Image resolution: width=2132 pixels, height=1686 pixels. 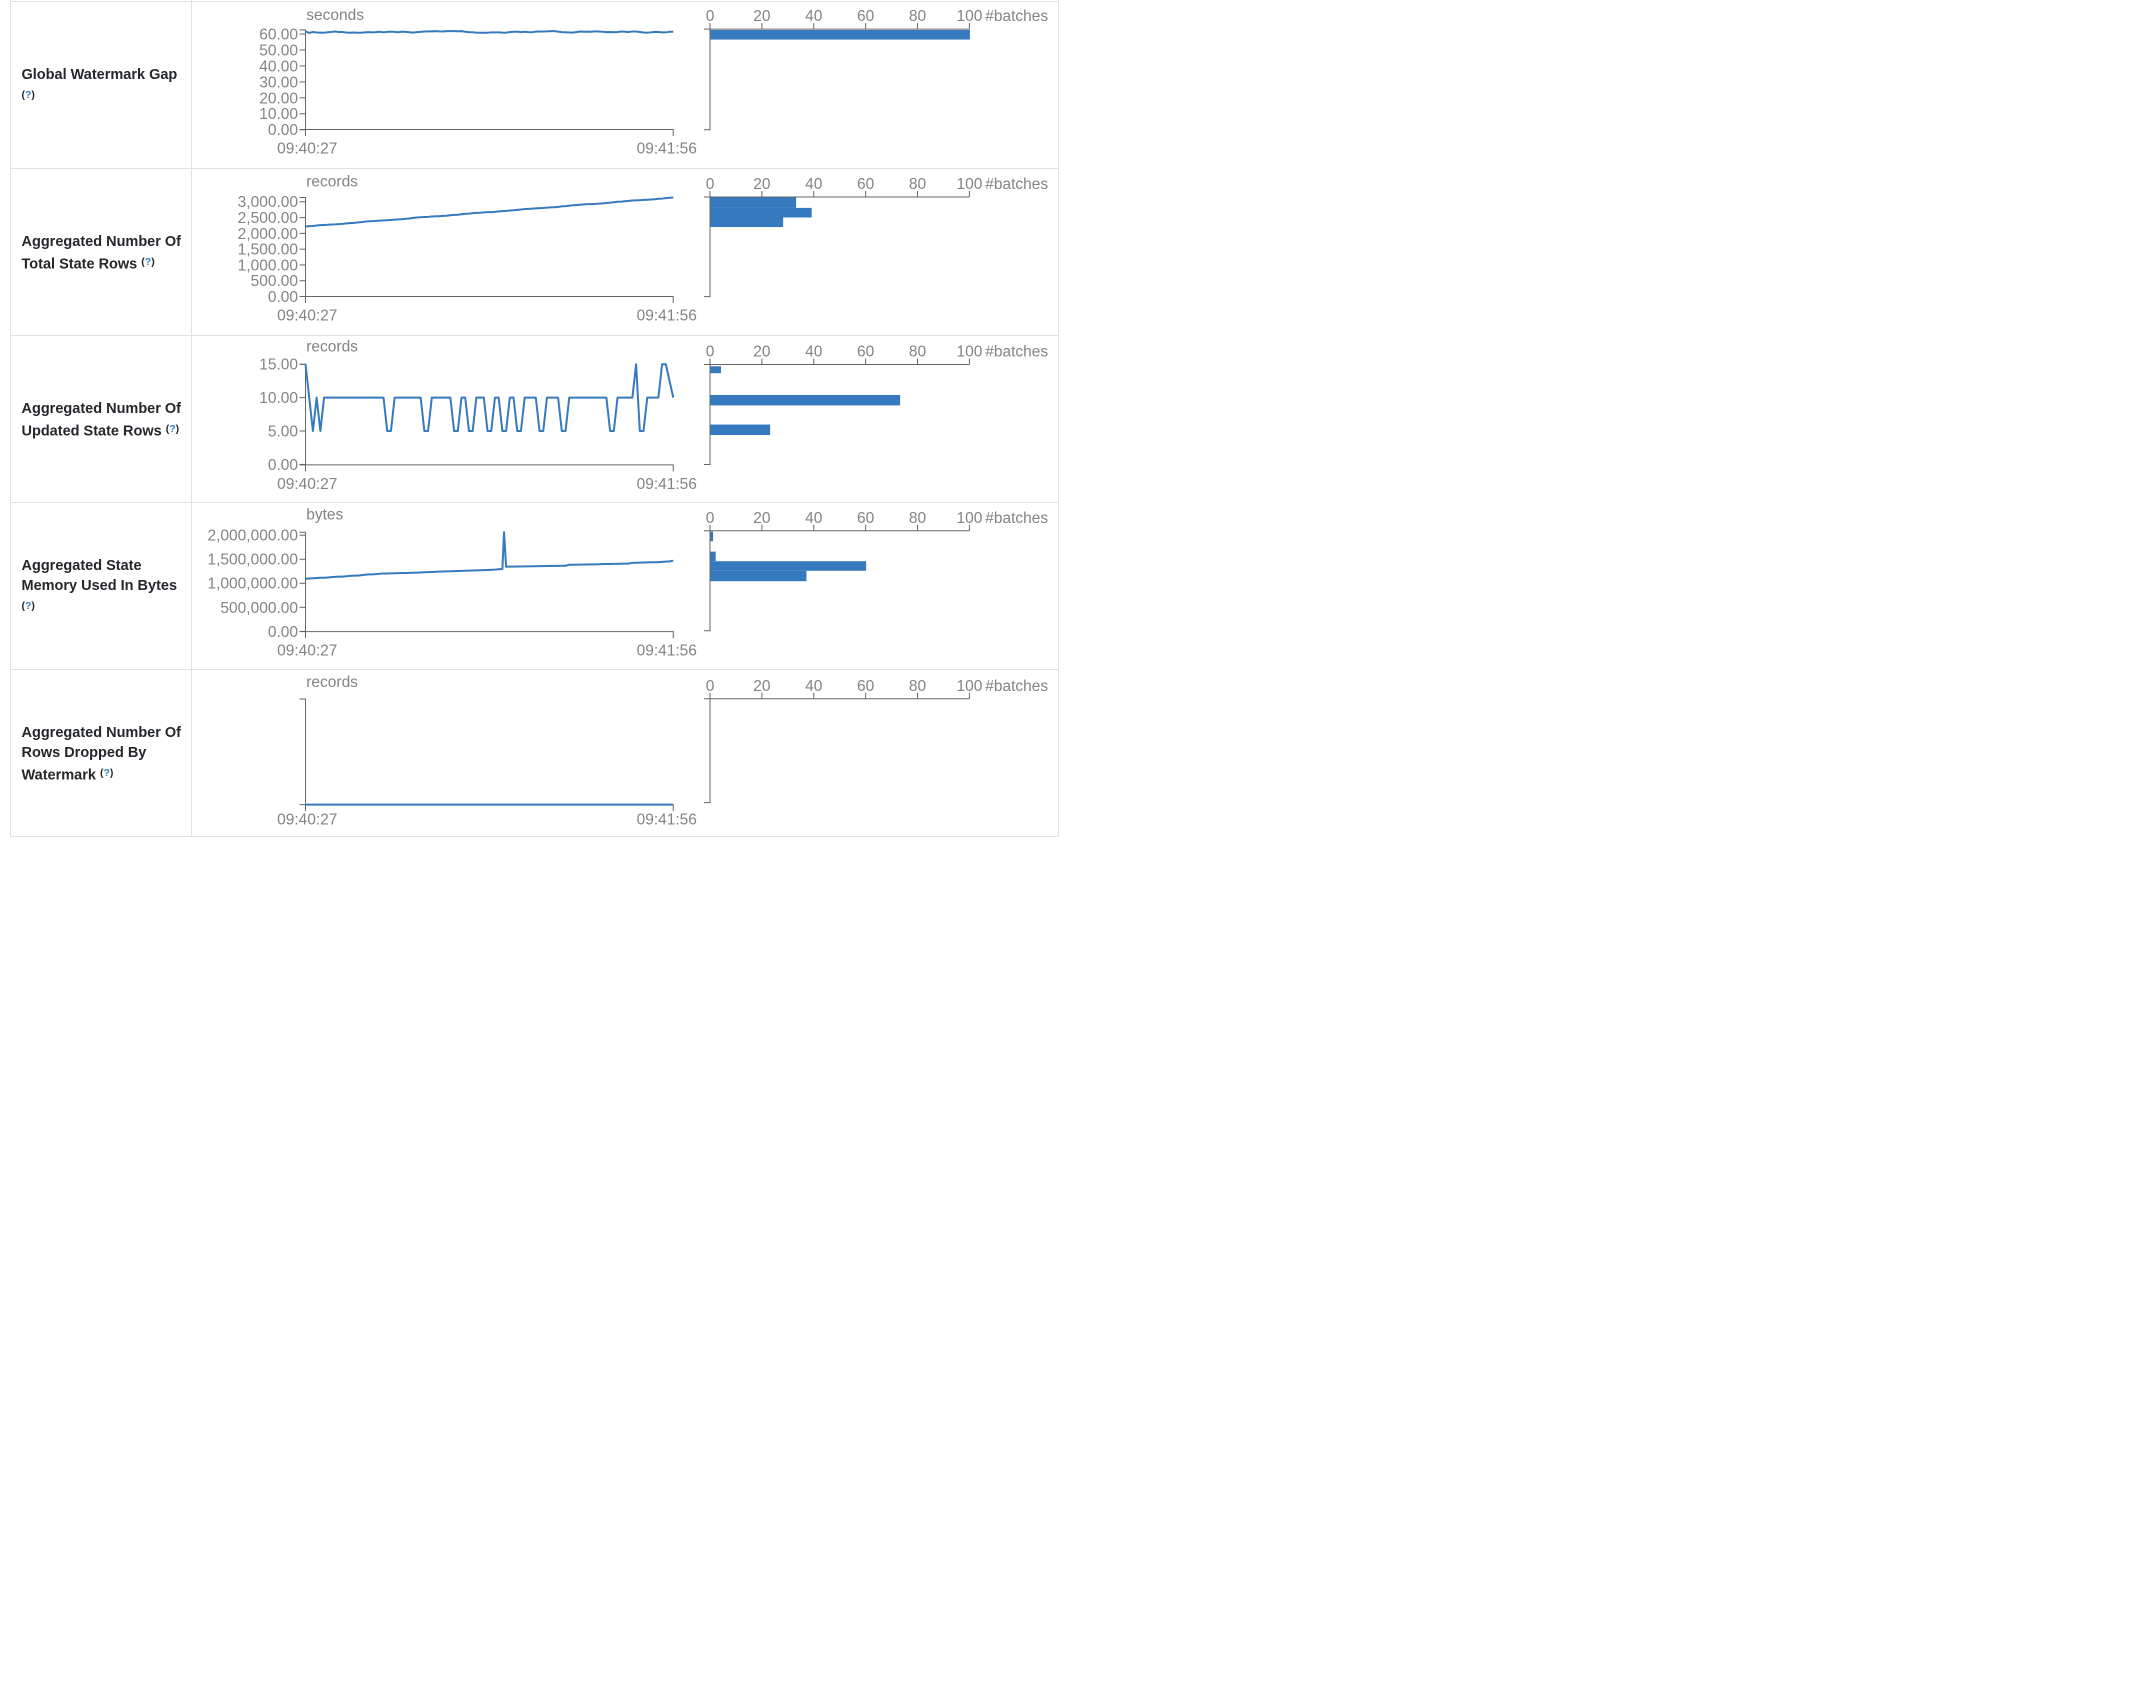 What do you see at coordinates (275, 281) in the screenshot?
I see `svg-text: 500.00` at bounding box center [275, 281].